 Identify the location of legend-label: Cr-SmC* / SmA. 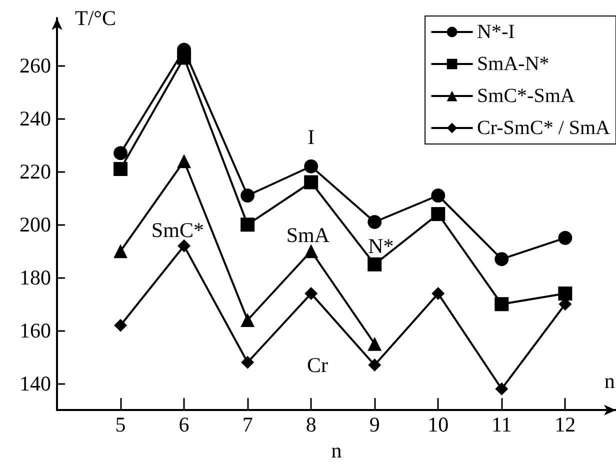
(544, 128).